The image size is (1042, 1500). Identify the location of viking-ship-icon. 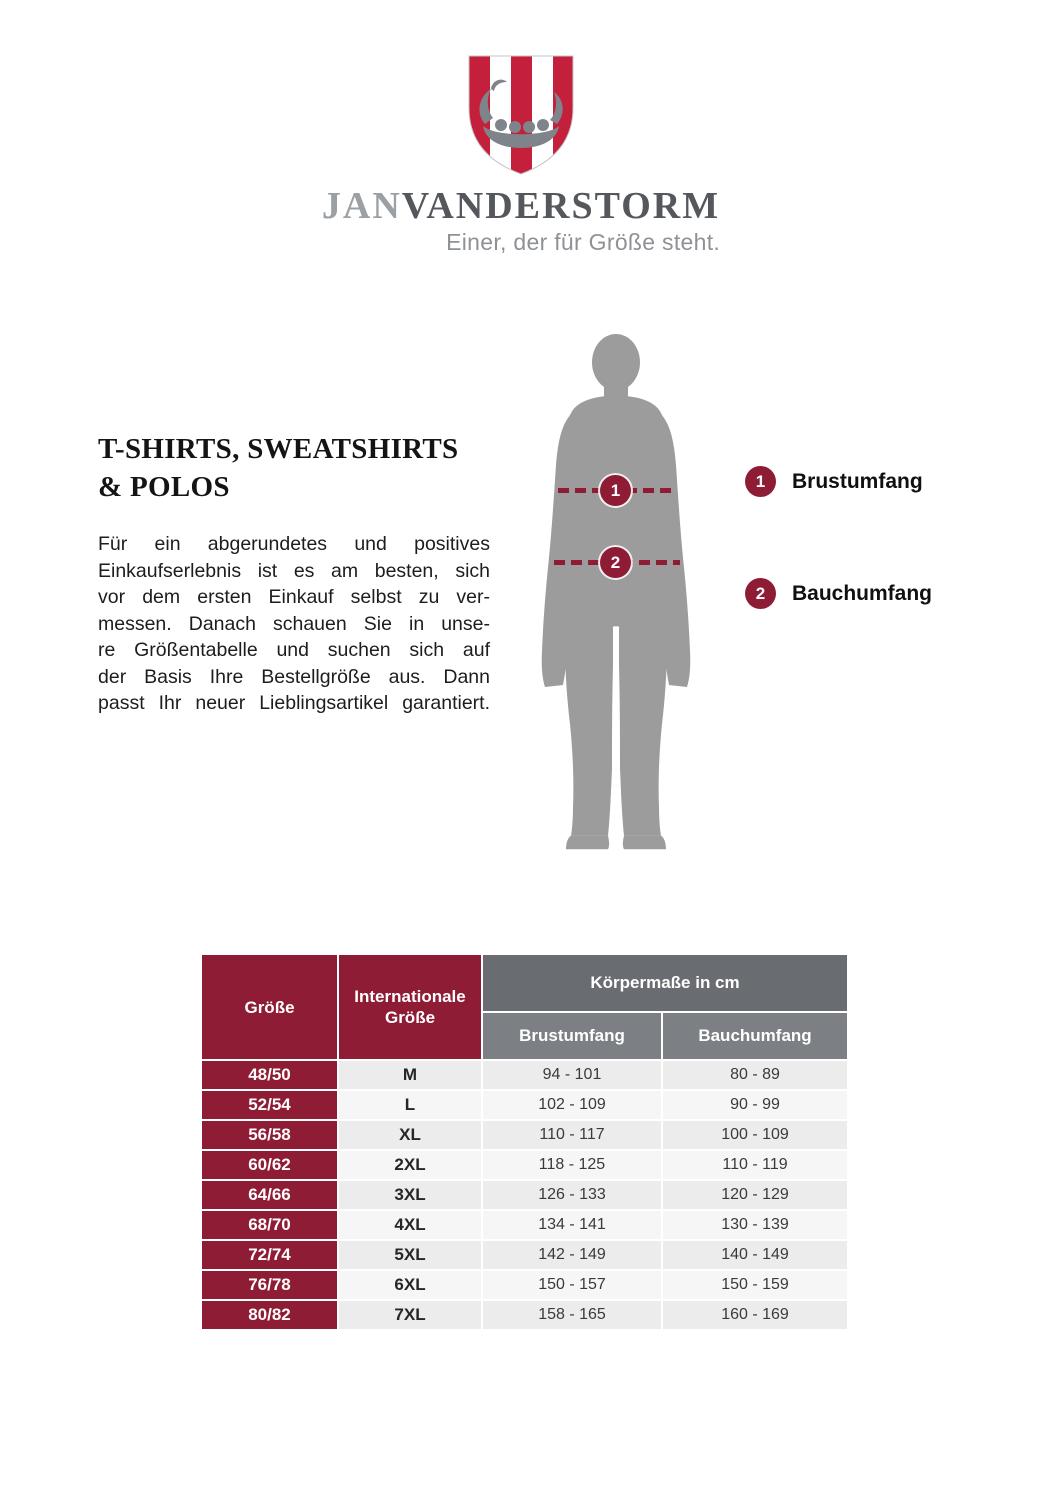
(521, 113).